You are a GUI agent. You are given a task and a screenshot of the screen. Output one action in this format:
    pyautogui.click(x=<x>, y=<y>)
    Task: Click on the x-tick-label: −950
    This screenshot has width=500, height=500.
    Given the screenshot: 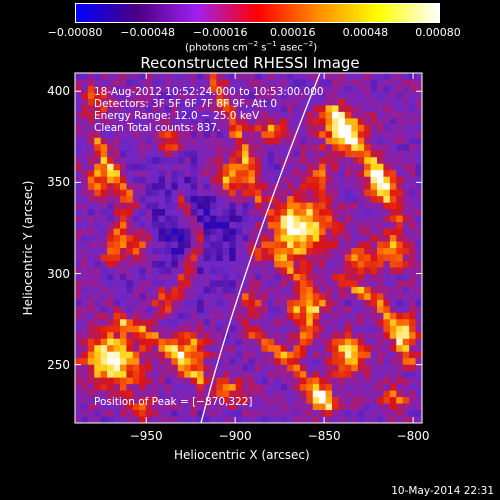 What is the action you would take?
    pyautogui.click(x=146, y=436)
    